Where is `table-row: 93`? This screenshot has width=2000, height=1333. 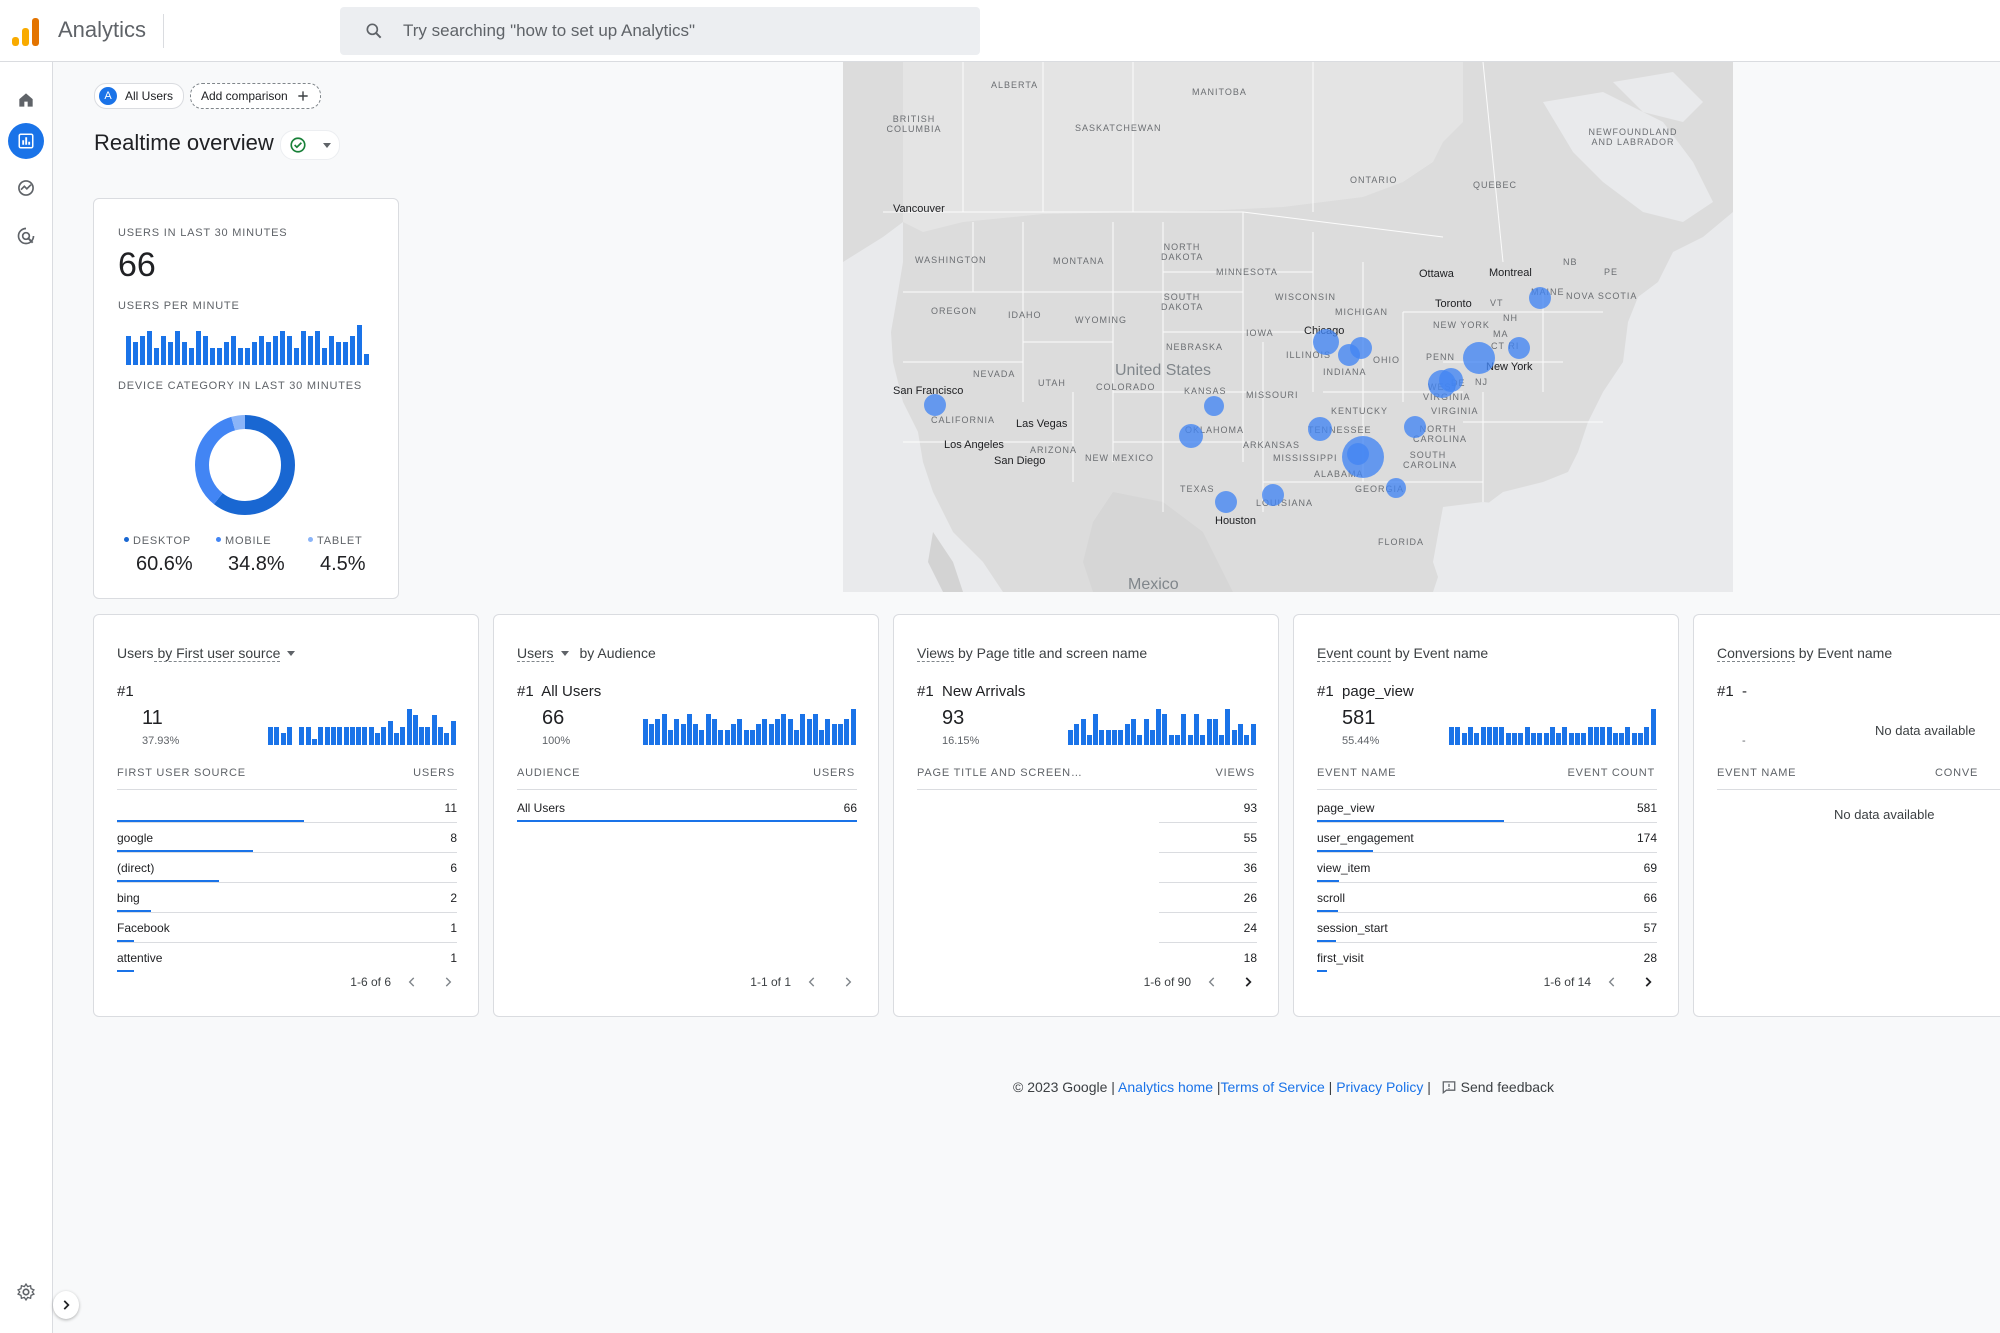
table-row: 93 is located at coordinates (1087, 810).